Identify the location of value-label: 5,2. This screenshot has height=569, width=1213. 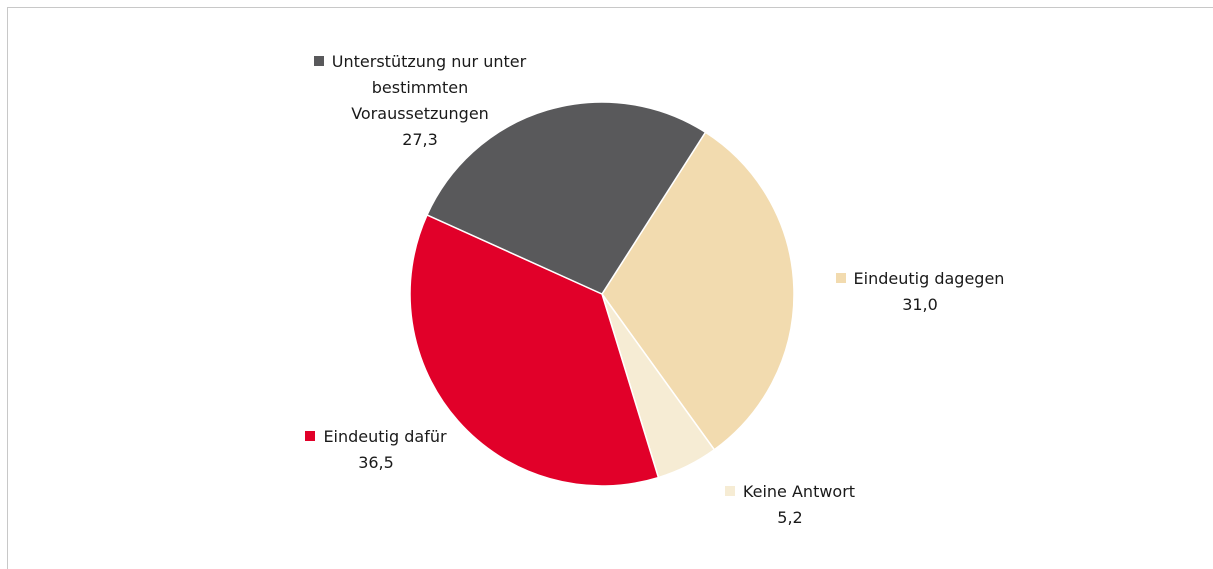
(790, 517).